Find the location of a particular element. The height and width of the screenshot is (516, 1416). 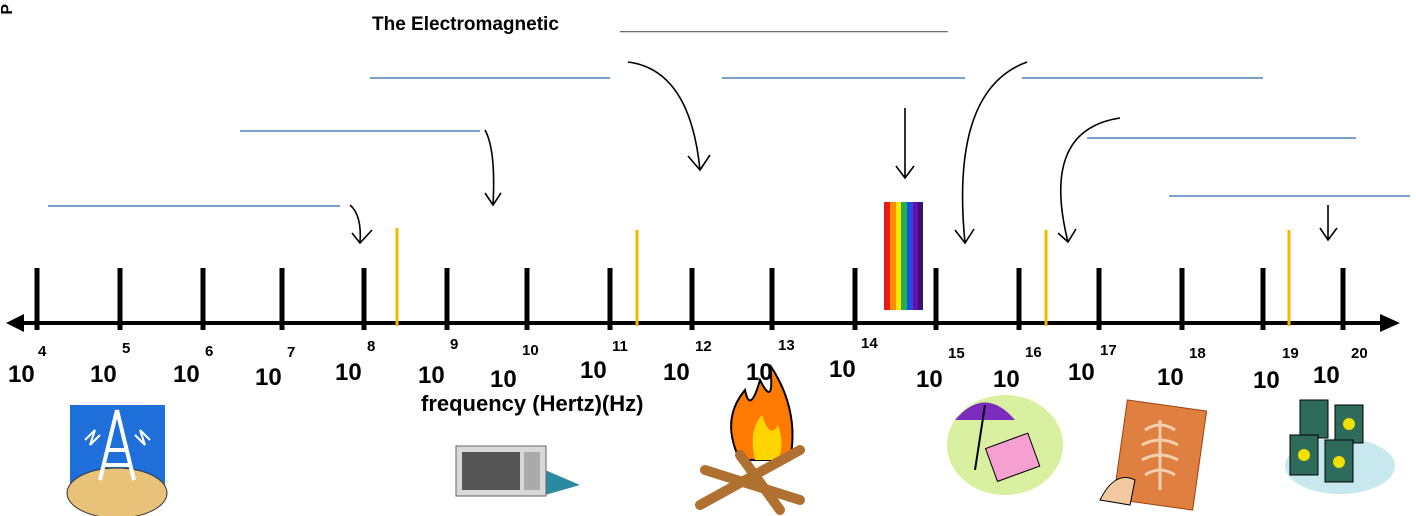

beach-icon is located at coordinates (1005, 445).